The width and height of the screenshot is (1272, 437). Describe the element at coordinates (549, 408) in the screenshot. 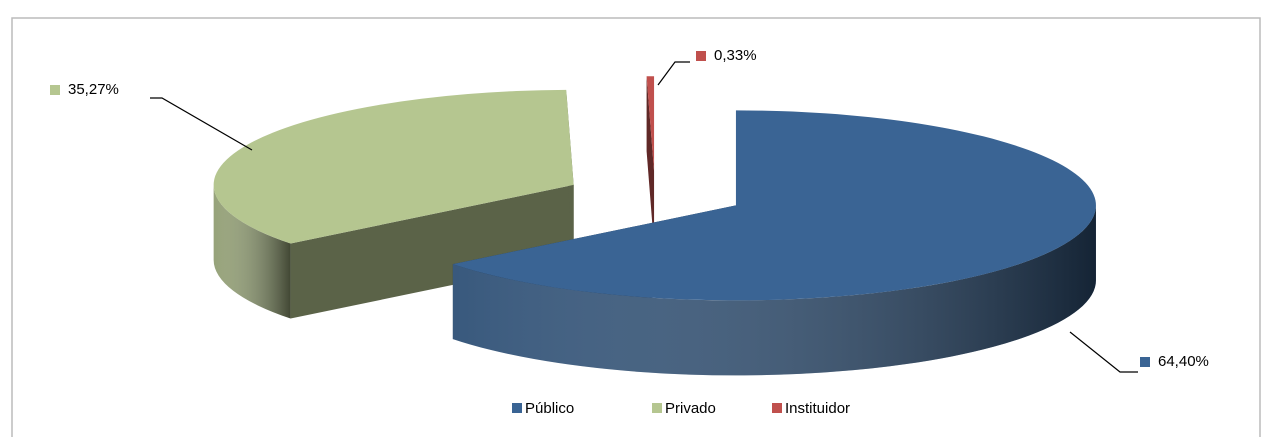

I see `legend-label: Público` at that location.